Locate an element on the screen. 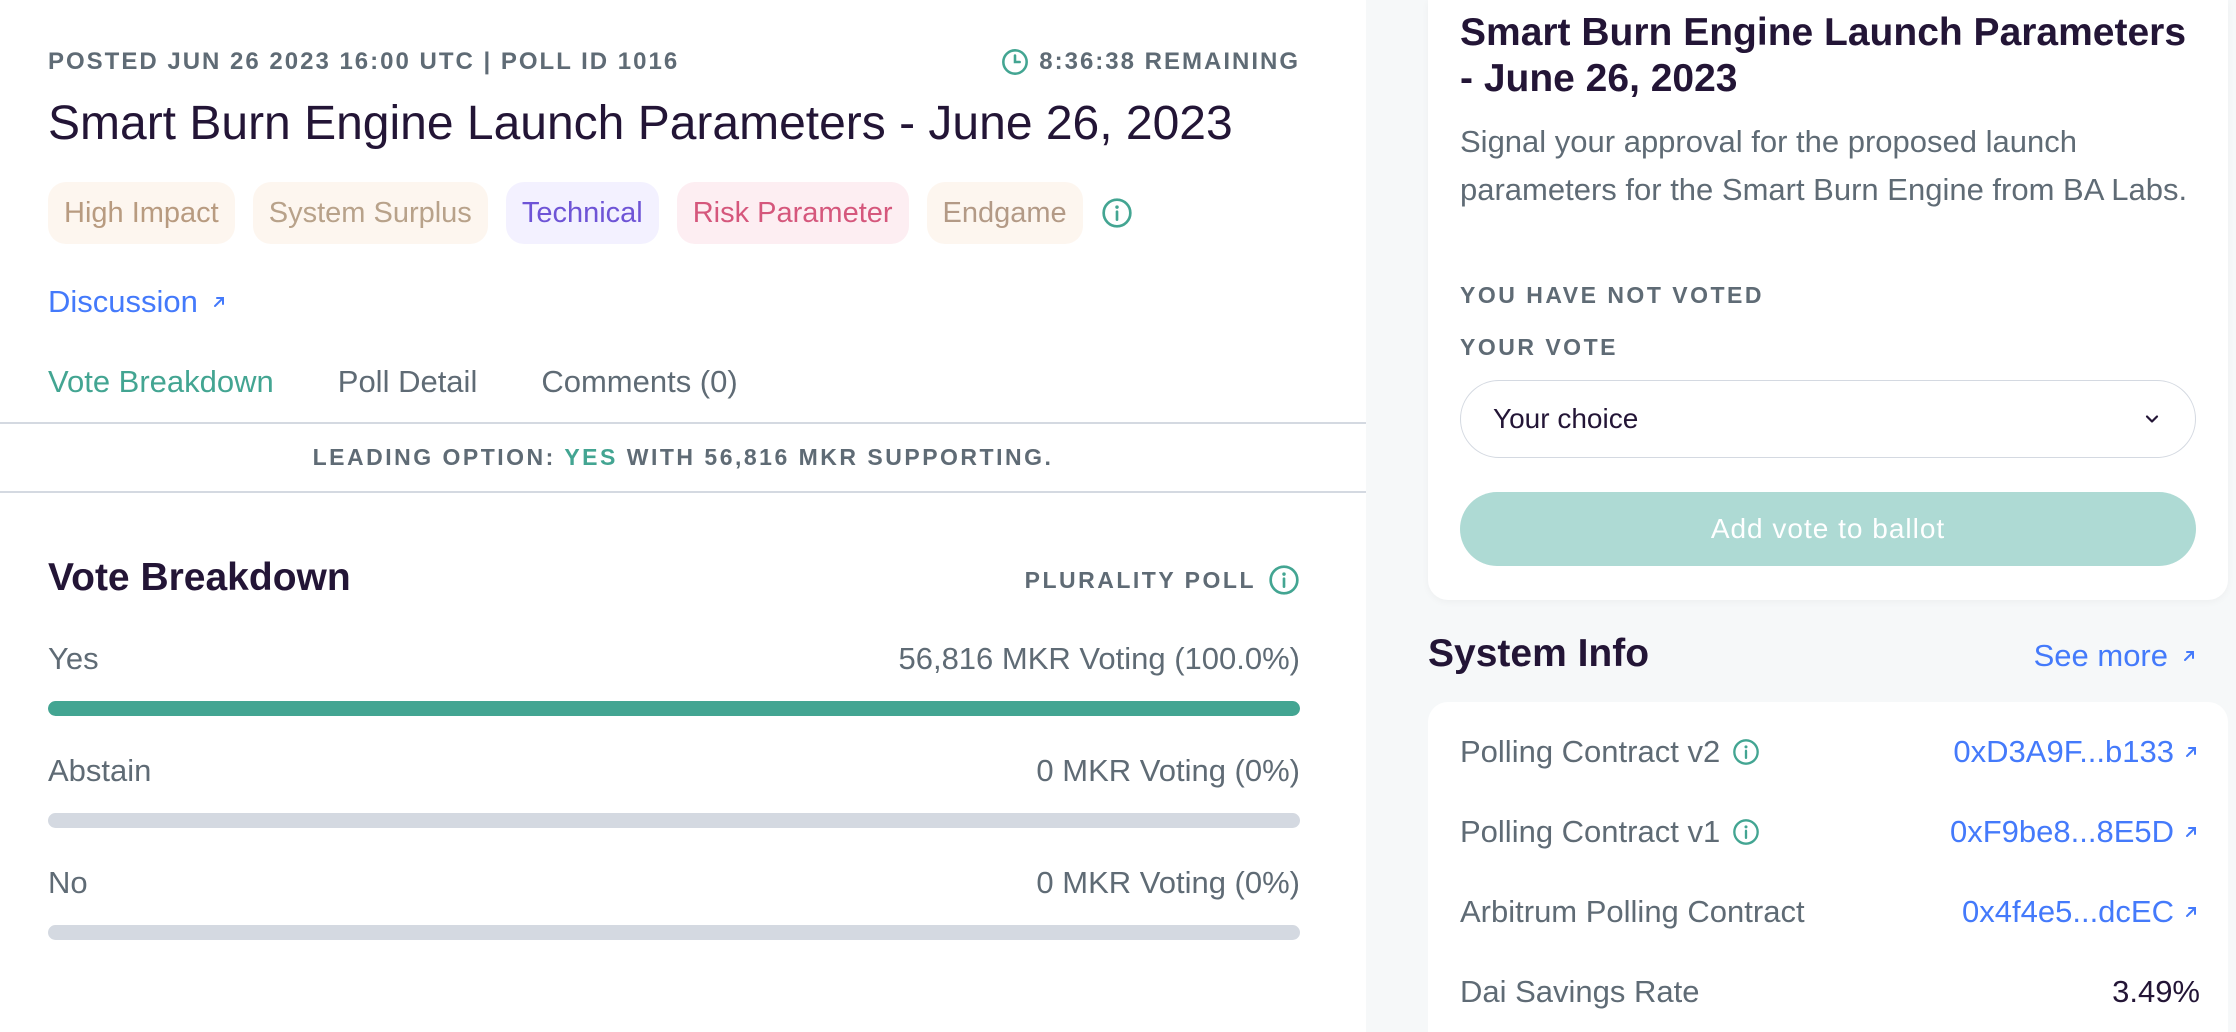  tabs-divider is located at coordinates (683, 423).